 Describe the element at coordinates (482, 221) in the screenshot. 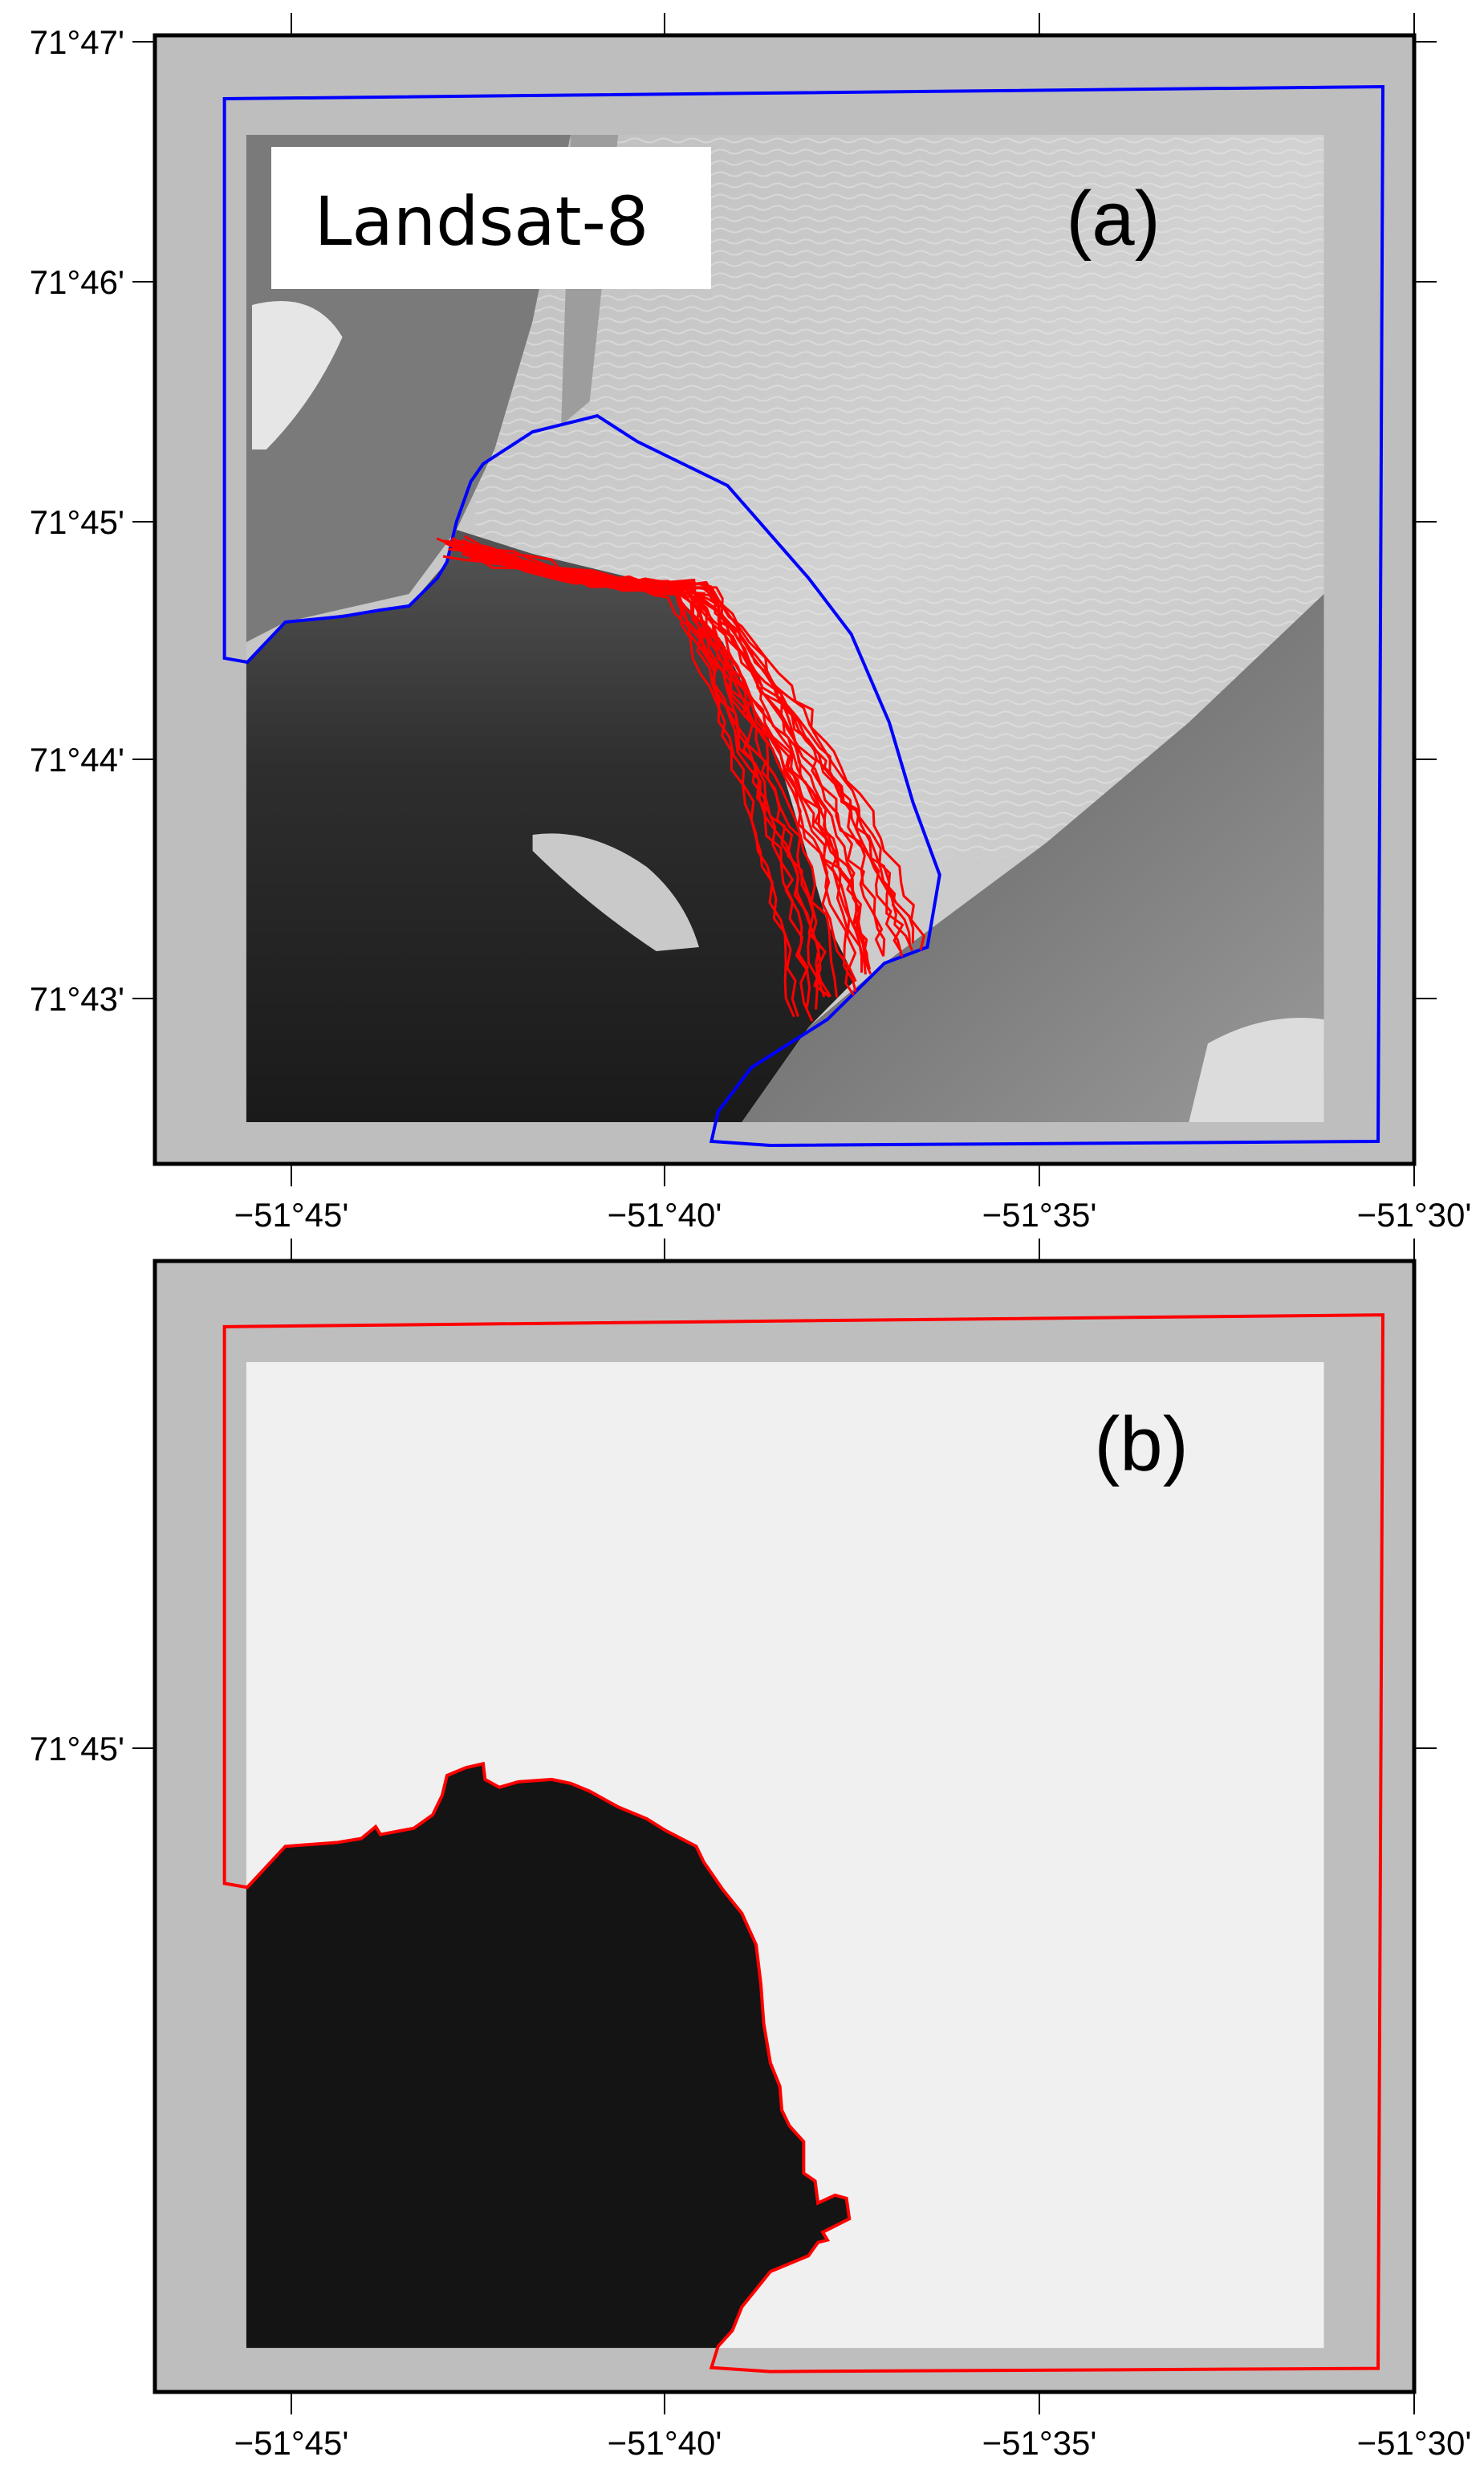

I see `sensor-label: Landsat-8` at that location.